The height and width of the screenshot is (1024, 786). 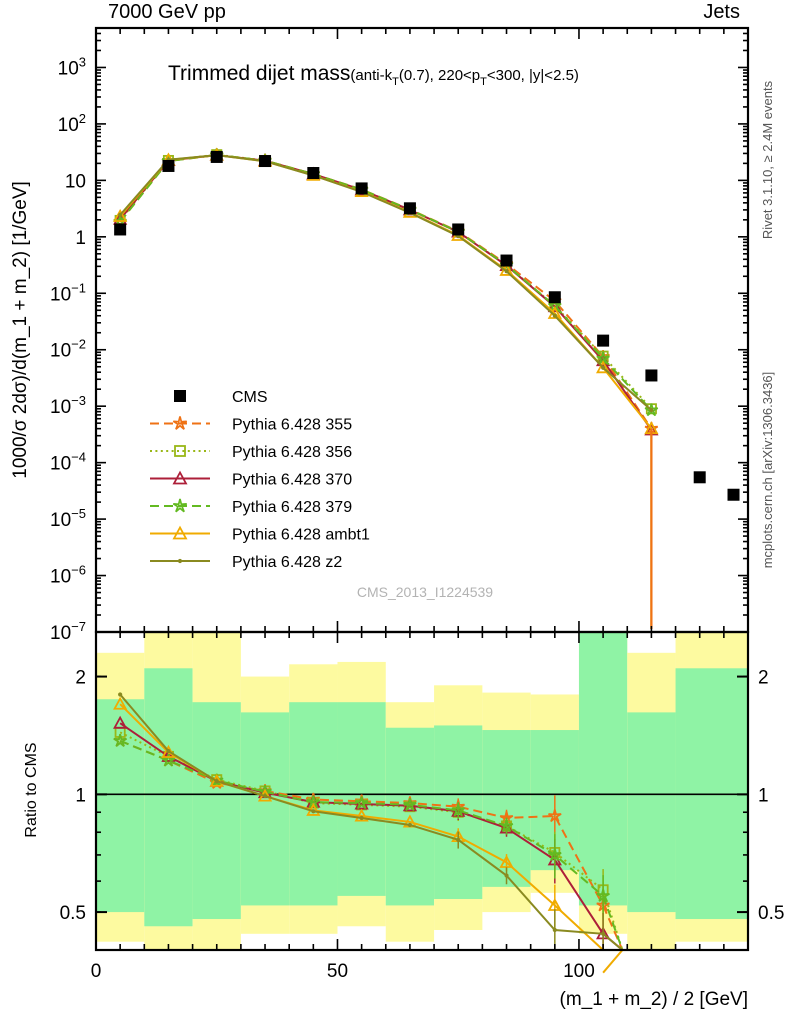 What do you see at coordinates (180, 561) in the screenshot?
I see `legend-item-pythia-6-428-z2` at bounding box center [180, 561].